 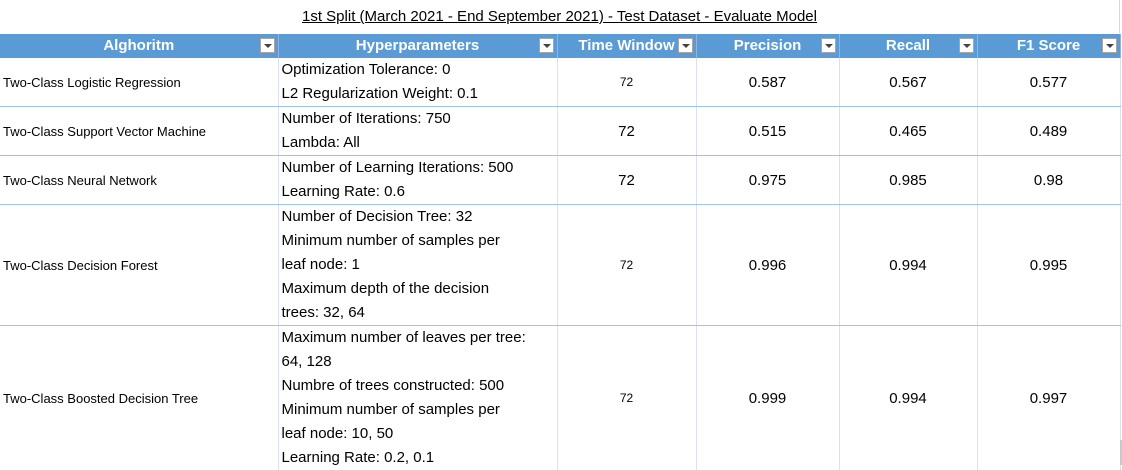 What do you see at coordinates (1048, 180) in the screenshot?
I see `f1-score-cell: 0.98` at bounding box center [1048, 180].